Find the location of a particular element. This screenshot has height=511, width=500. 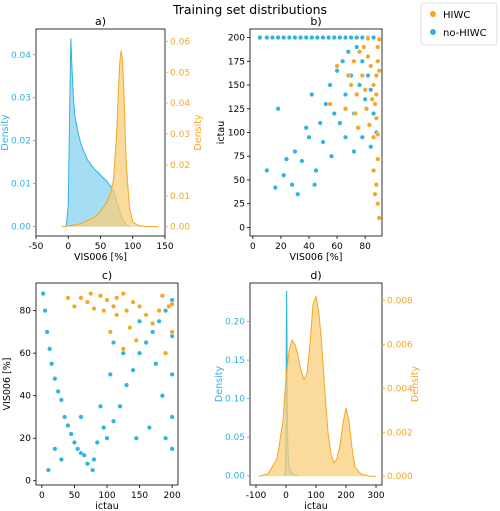

left-y-tick-label: 0.04 is located at coordinates (21, 56).